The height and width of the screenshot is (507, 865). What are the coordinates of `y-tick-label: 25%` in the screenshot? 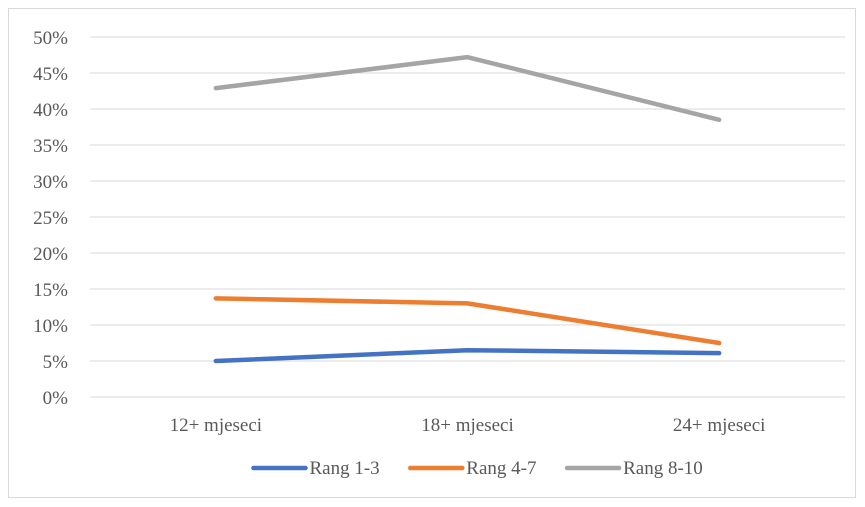 It's located at (50, 218).